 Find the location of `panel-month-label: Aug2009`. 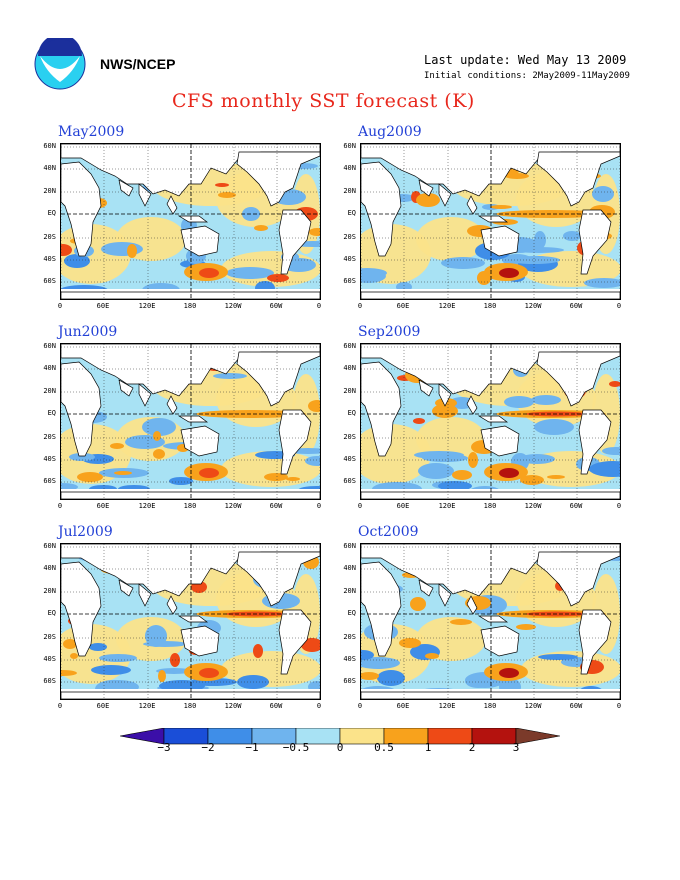

panel-month-label: Aug2009 is located at coordinates (390, 132).